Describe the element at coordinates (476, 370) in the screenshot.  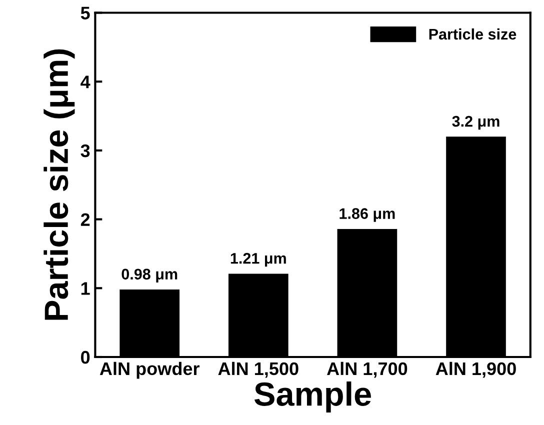
I see `x-tick-label: AlN 1,900` at that location.